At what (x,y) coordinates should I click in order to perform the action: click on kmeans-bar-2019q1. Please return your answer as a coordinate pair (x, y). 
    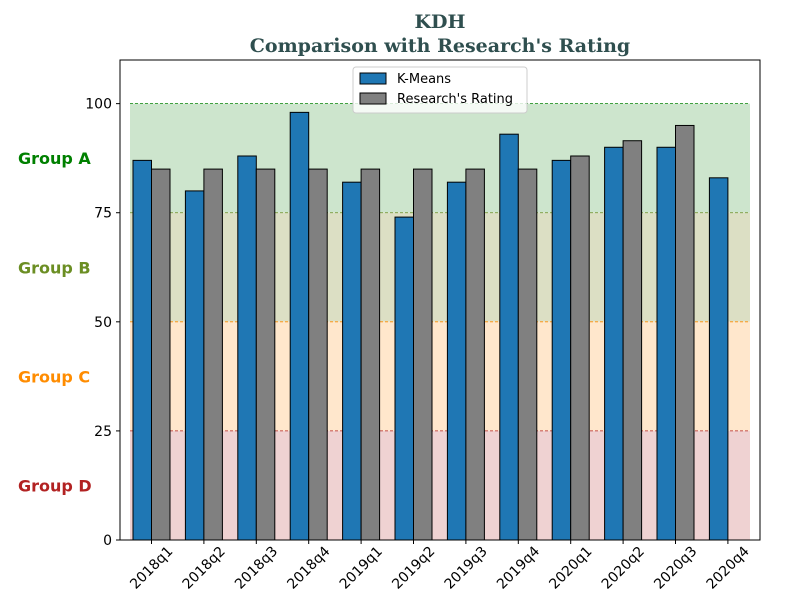
    Looking at the image, I should click on (352, 361).